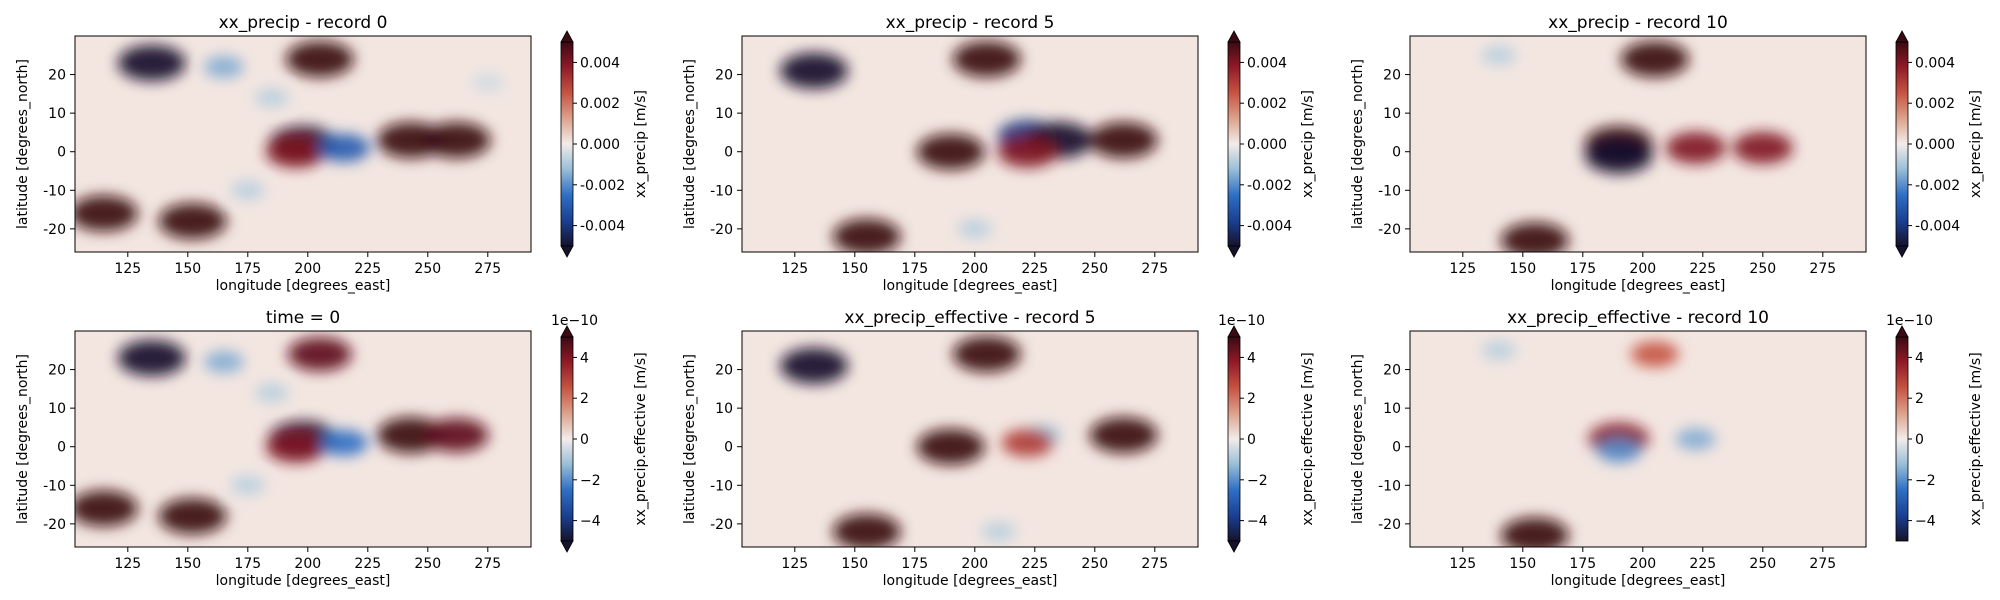  What do you see at coordinates (970, 23) in the screenshot?
I see `panel-title: xx_precip - record 5` at bounding box center [970, 23].